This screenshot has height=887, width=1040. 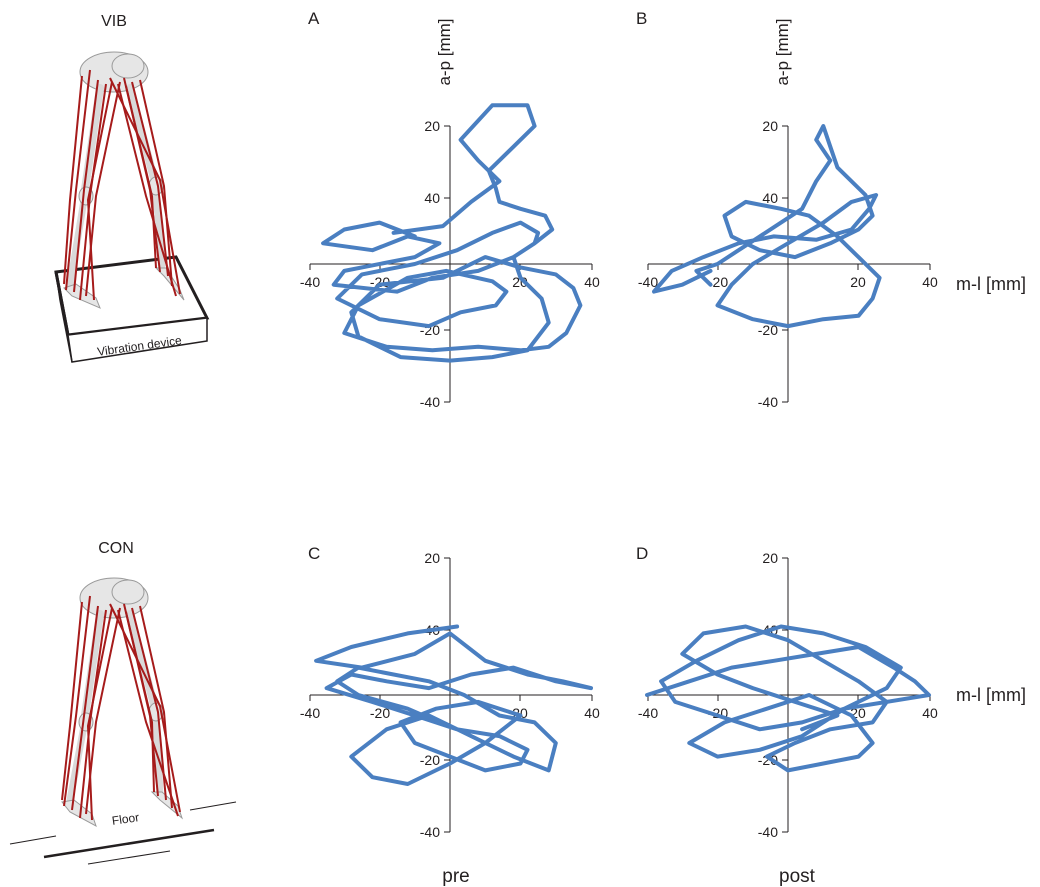 I want to click on panel-b-ytick: -40, so click(x=768, y=402).